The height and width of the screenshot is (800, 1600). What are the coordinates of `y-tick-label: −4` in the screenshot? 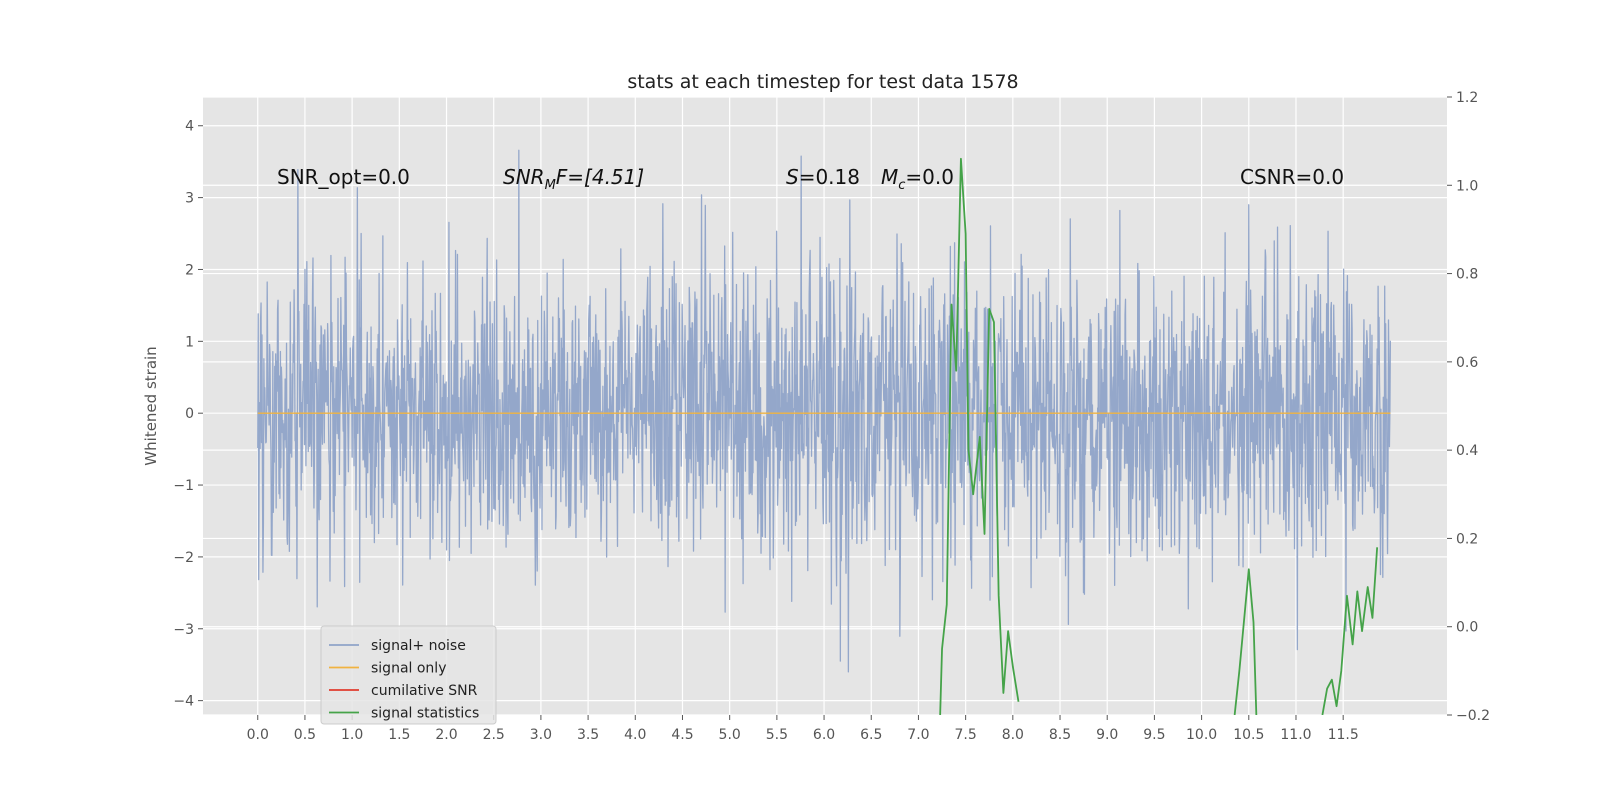 It's located at (183, 702).